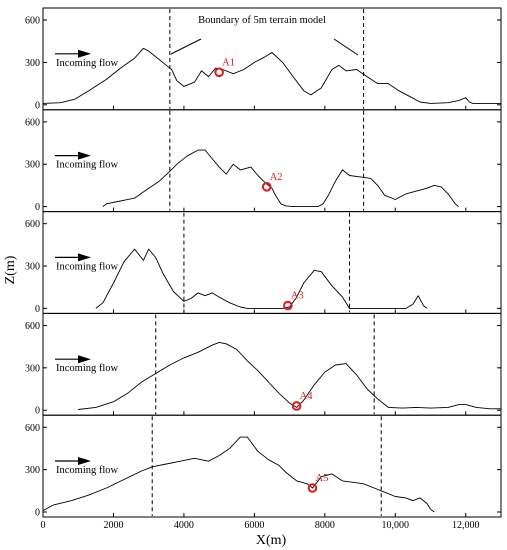  I want to click on x-tick-labels: 0 2000 4000 6000 8000 10,000 12,000, so click(260, 525).